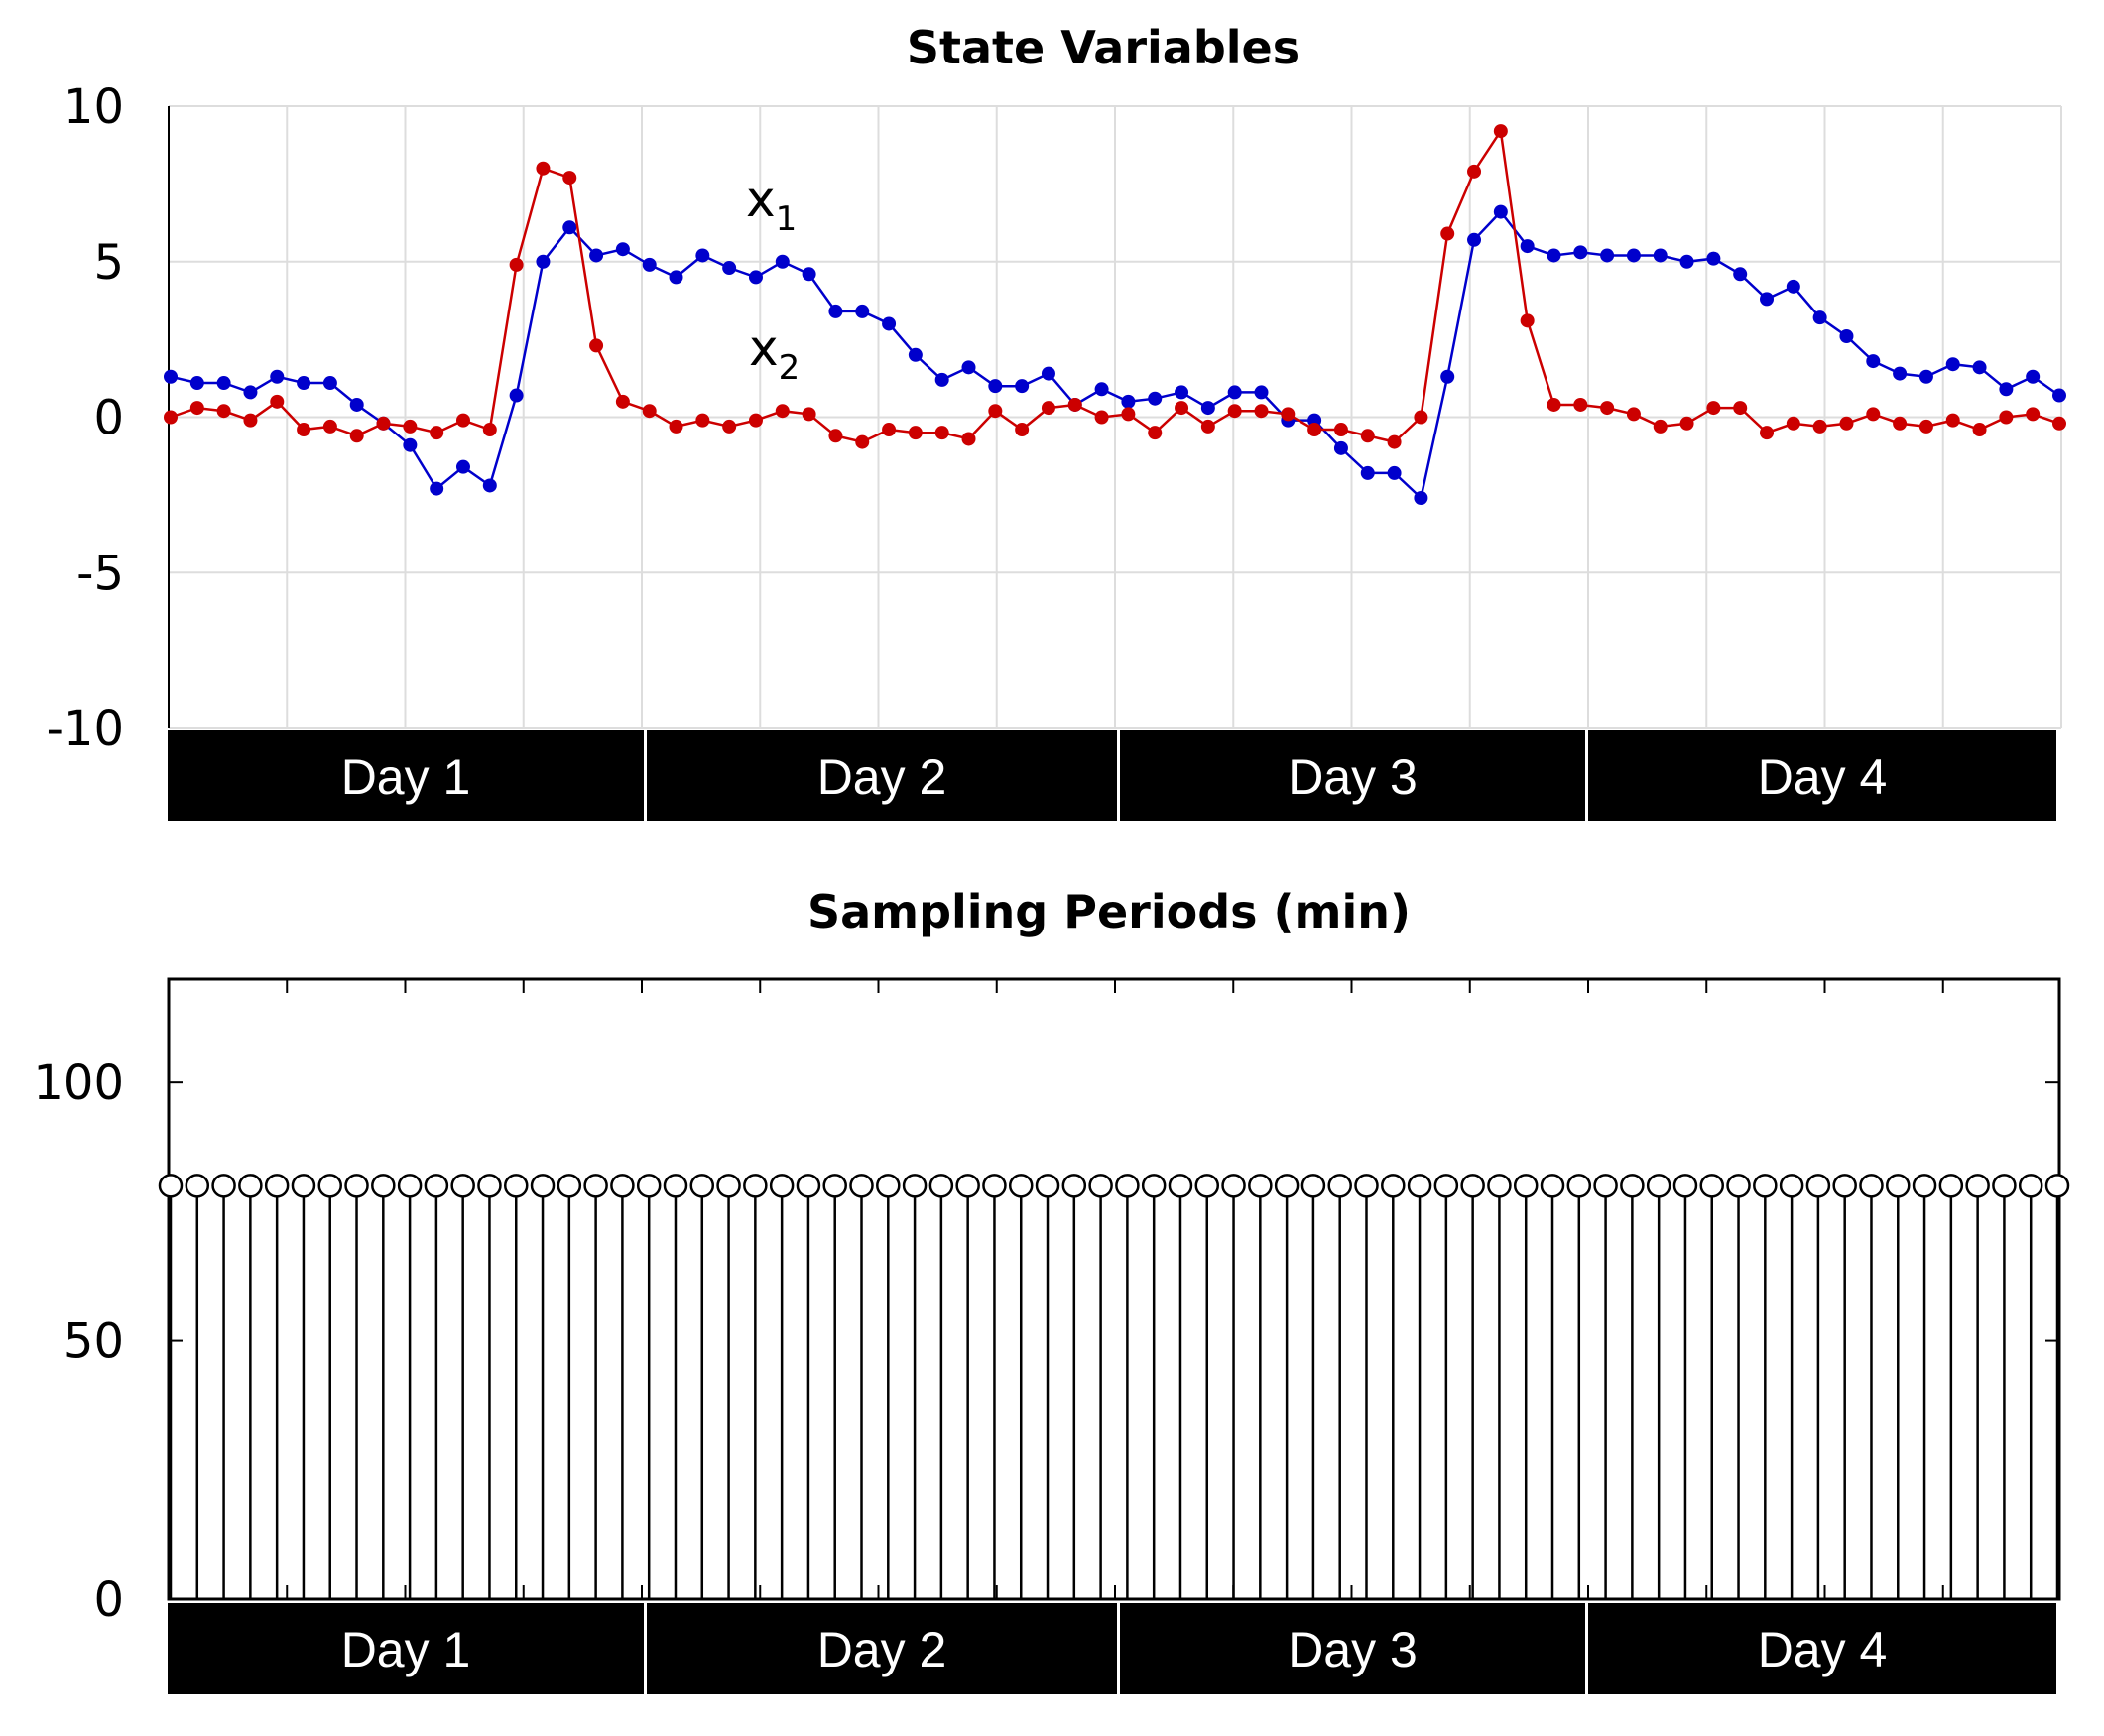 The image size is (2104, 1736). I want to click on top-day-label: Day 4, so click(1823, 777).